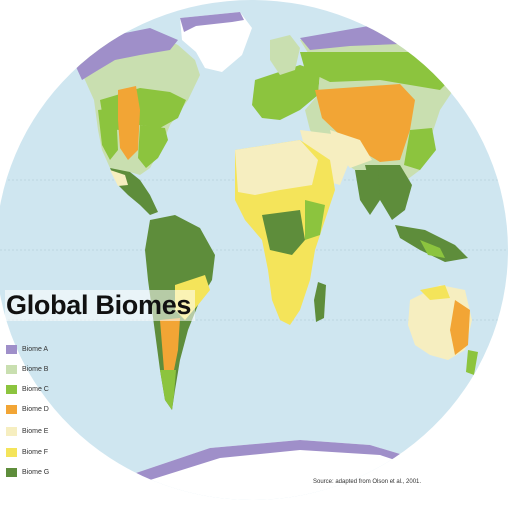 This screenshot has height=512, width=512. I want to click on legend-label: Biome C, so click(35, 389).